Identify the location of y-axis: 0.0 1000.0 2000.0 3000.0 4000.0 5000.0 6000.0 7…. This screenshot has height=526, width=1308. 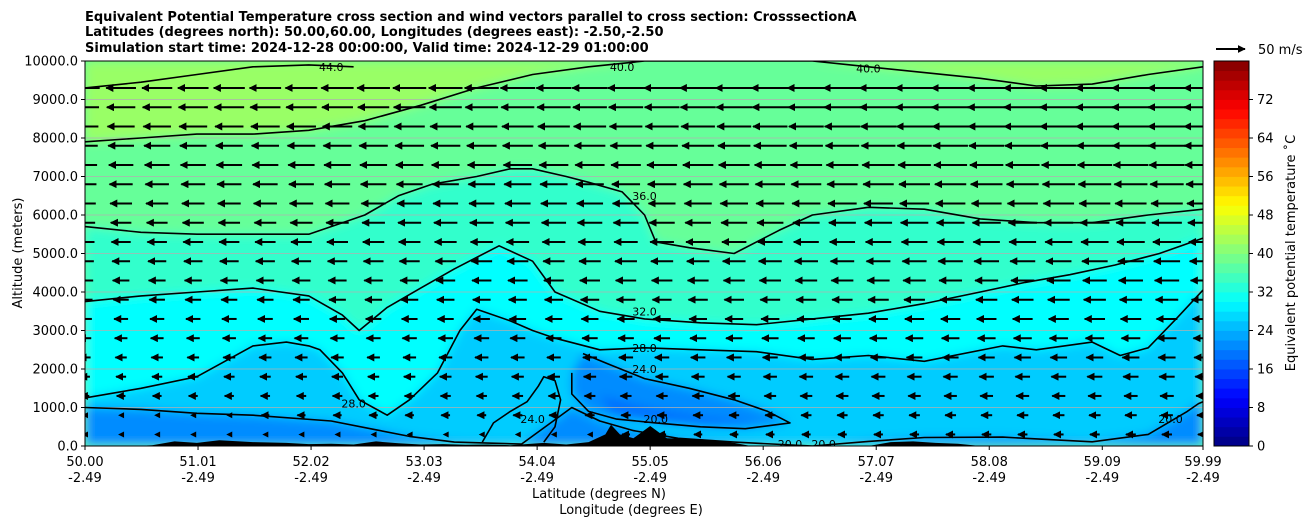
(54, 255).